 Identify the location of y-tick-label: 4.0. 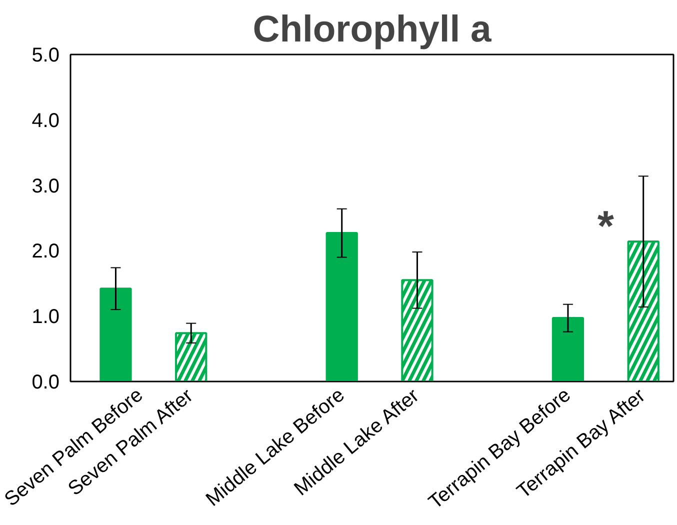
(46, 121).